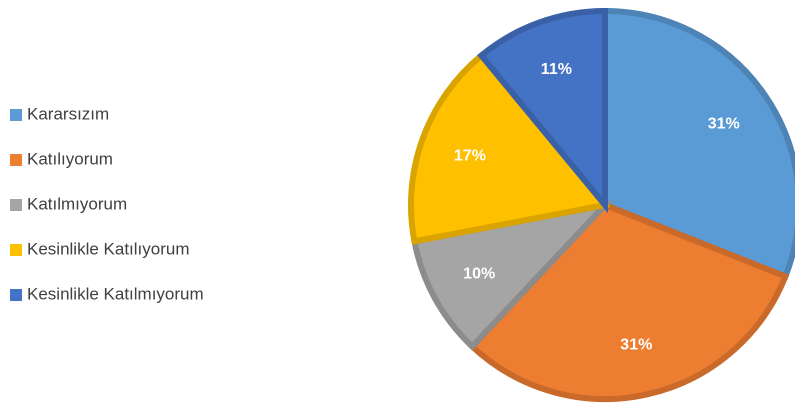  I want to click on legend-label: Katılıyorum, so click(70, 158).